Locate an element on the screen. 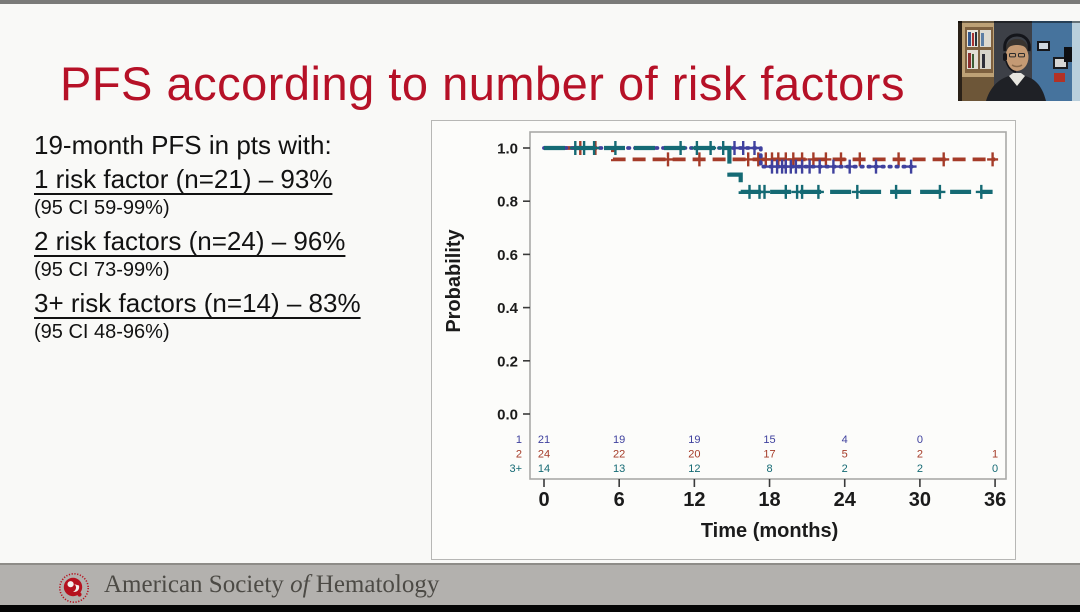 The width and height of the screenshot is (1080, 612). at-risk-value: 4 is located at coordinates (845, 440).